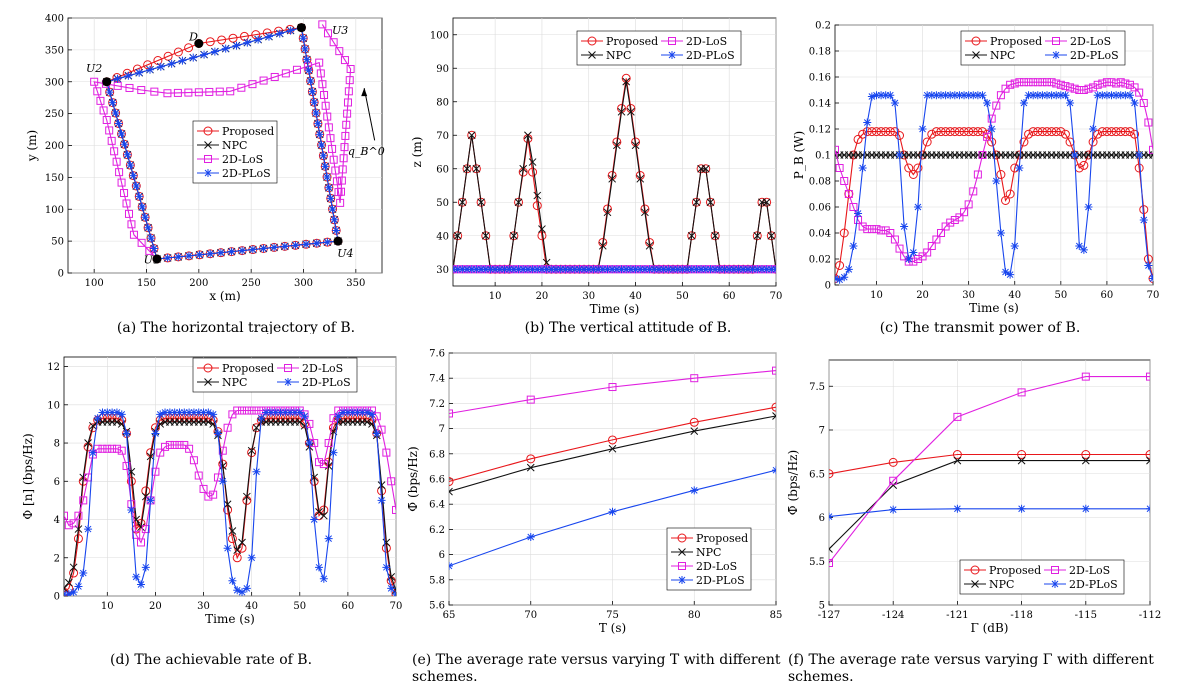 Image resolution: width=1182 pixels, height=694 pixels. I want to click on legend-marker-npc, so click(592, 55).